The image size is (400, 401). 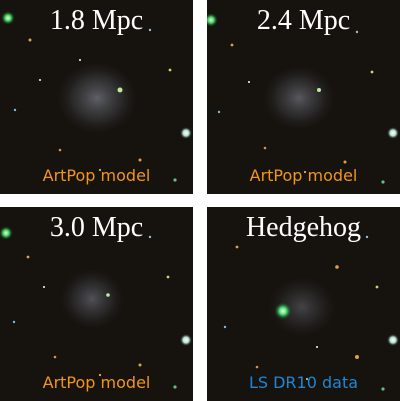 I want to click on object-name-label: Hedgehog, so click(x=303, y=227).